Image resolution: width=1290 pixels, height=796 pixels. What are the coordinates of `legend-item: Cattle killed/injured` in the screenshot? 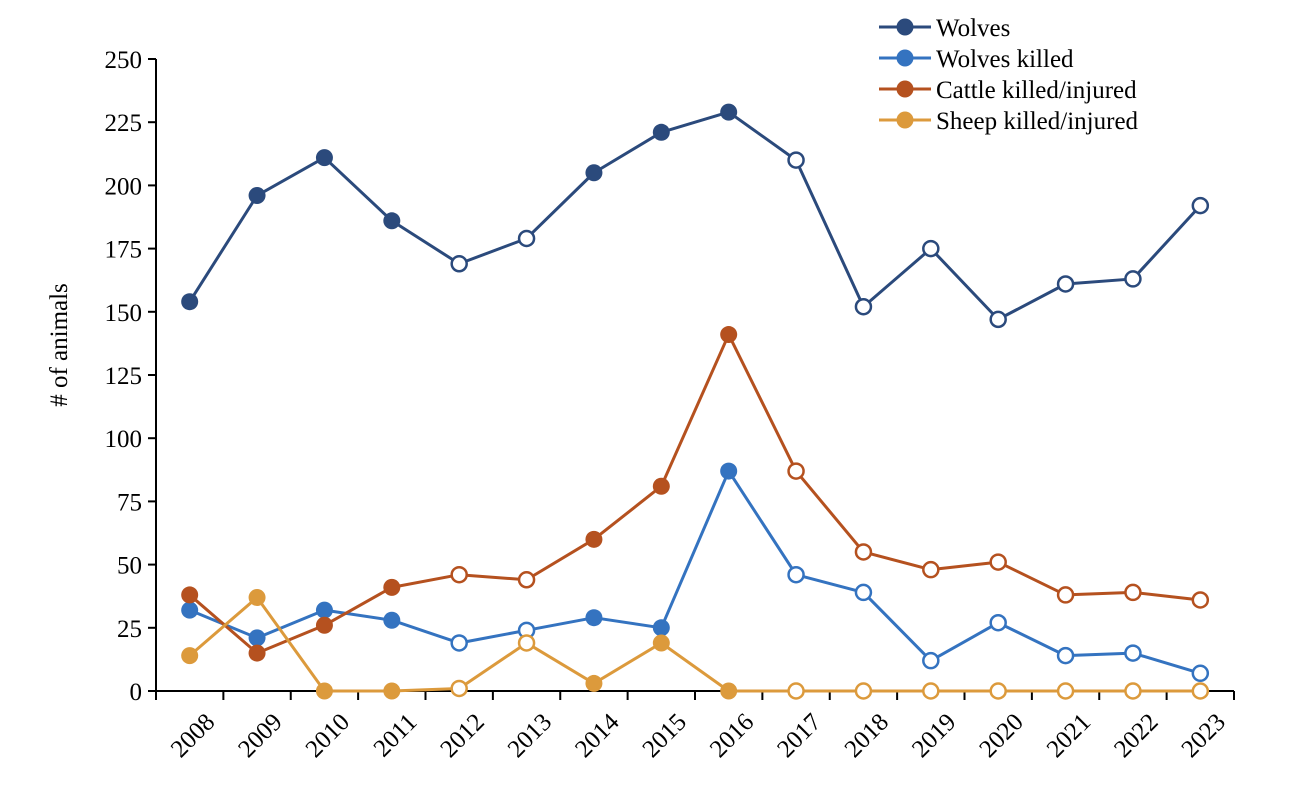 It's located at (1008, 90).